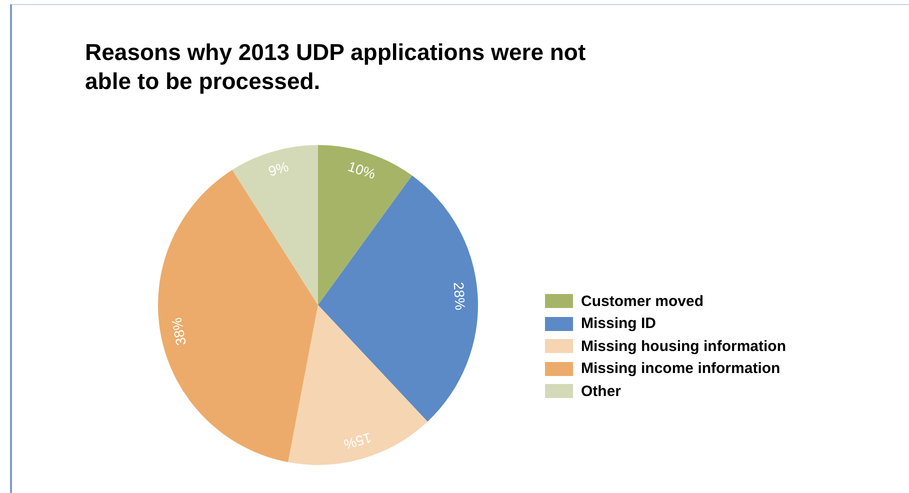 Image resolution: width=909 pixels, height=493 pixels. What do you see at coordinates (362, 170) in the screenshot?
I see `data-label: 10%` at bounding box center [362, 170].